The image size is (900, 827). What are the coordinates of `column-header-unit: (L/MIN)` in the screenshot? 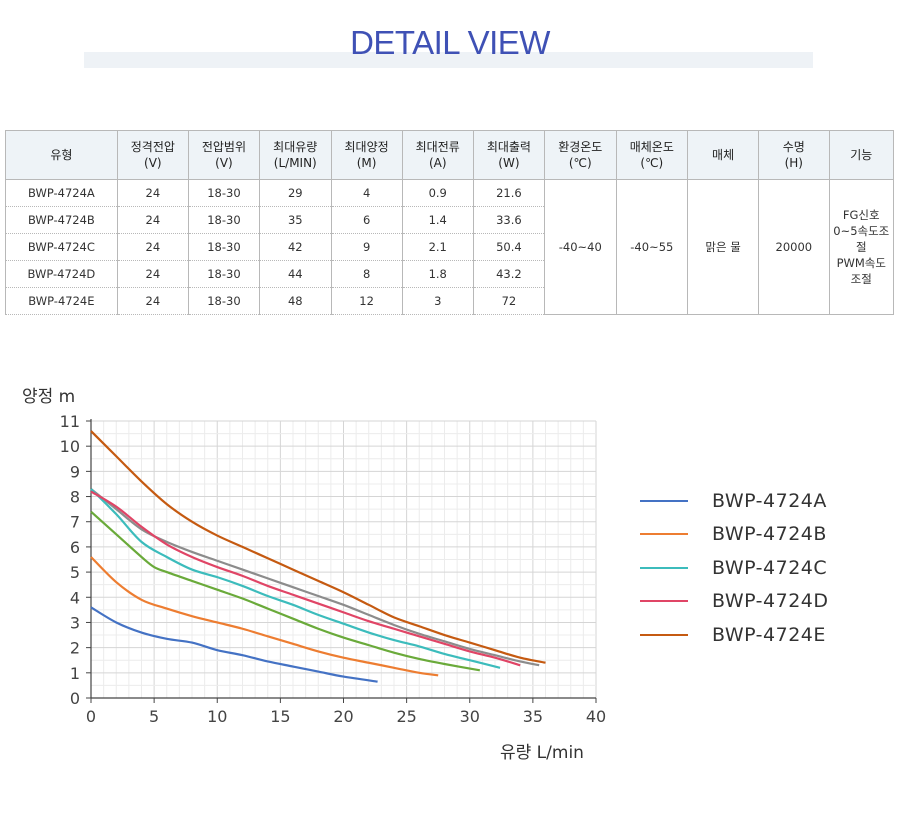 It's located at (295, 163).